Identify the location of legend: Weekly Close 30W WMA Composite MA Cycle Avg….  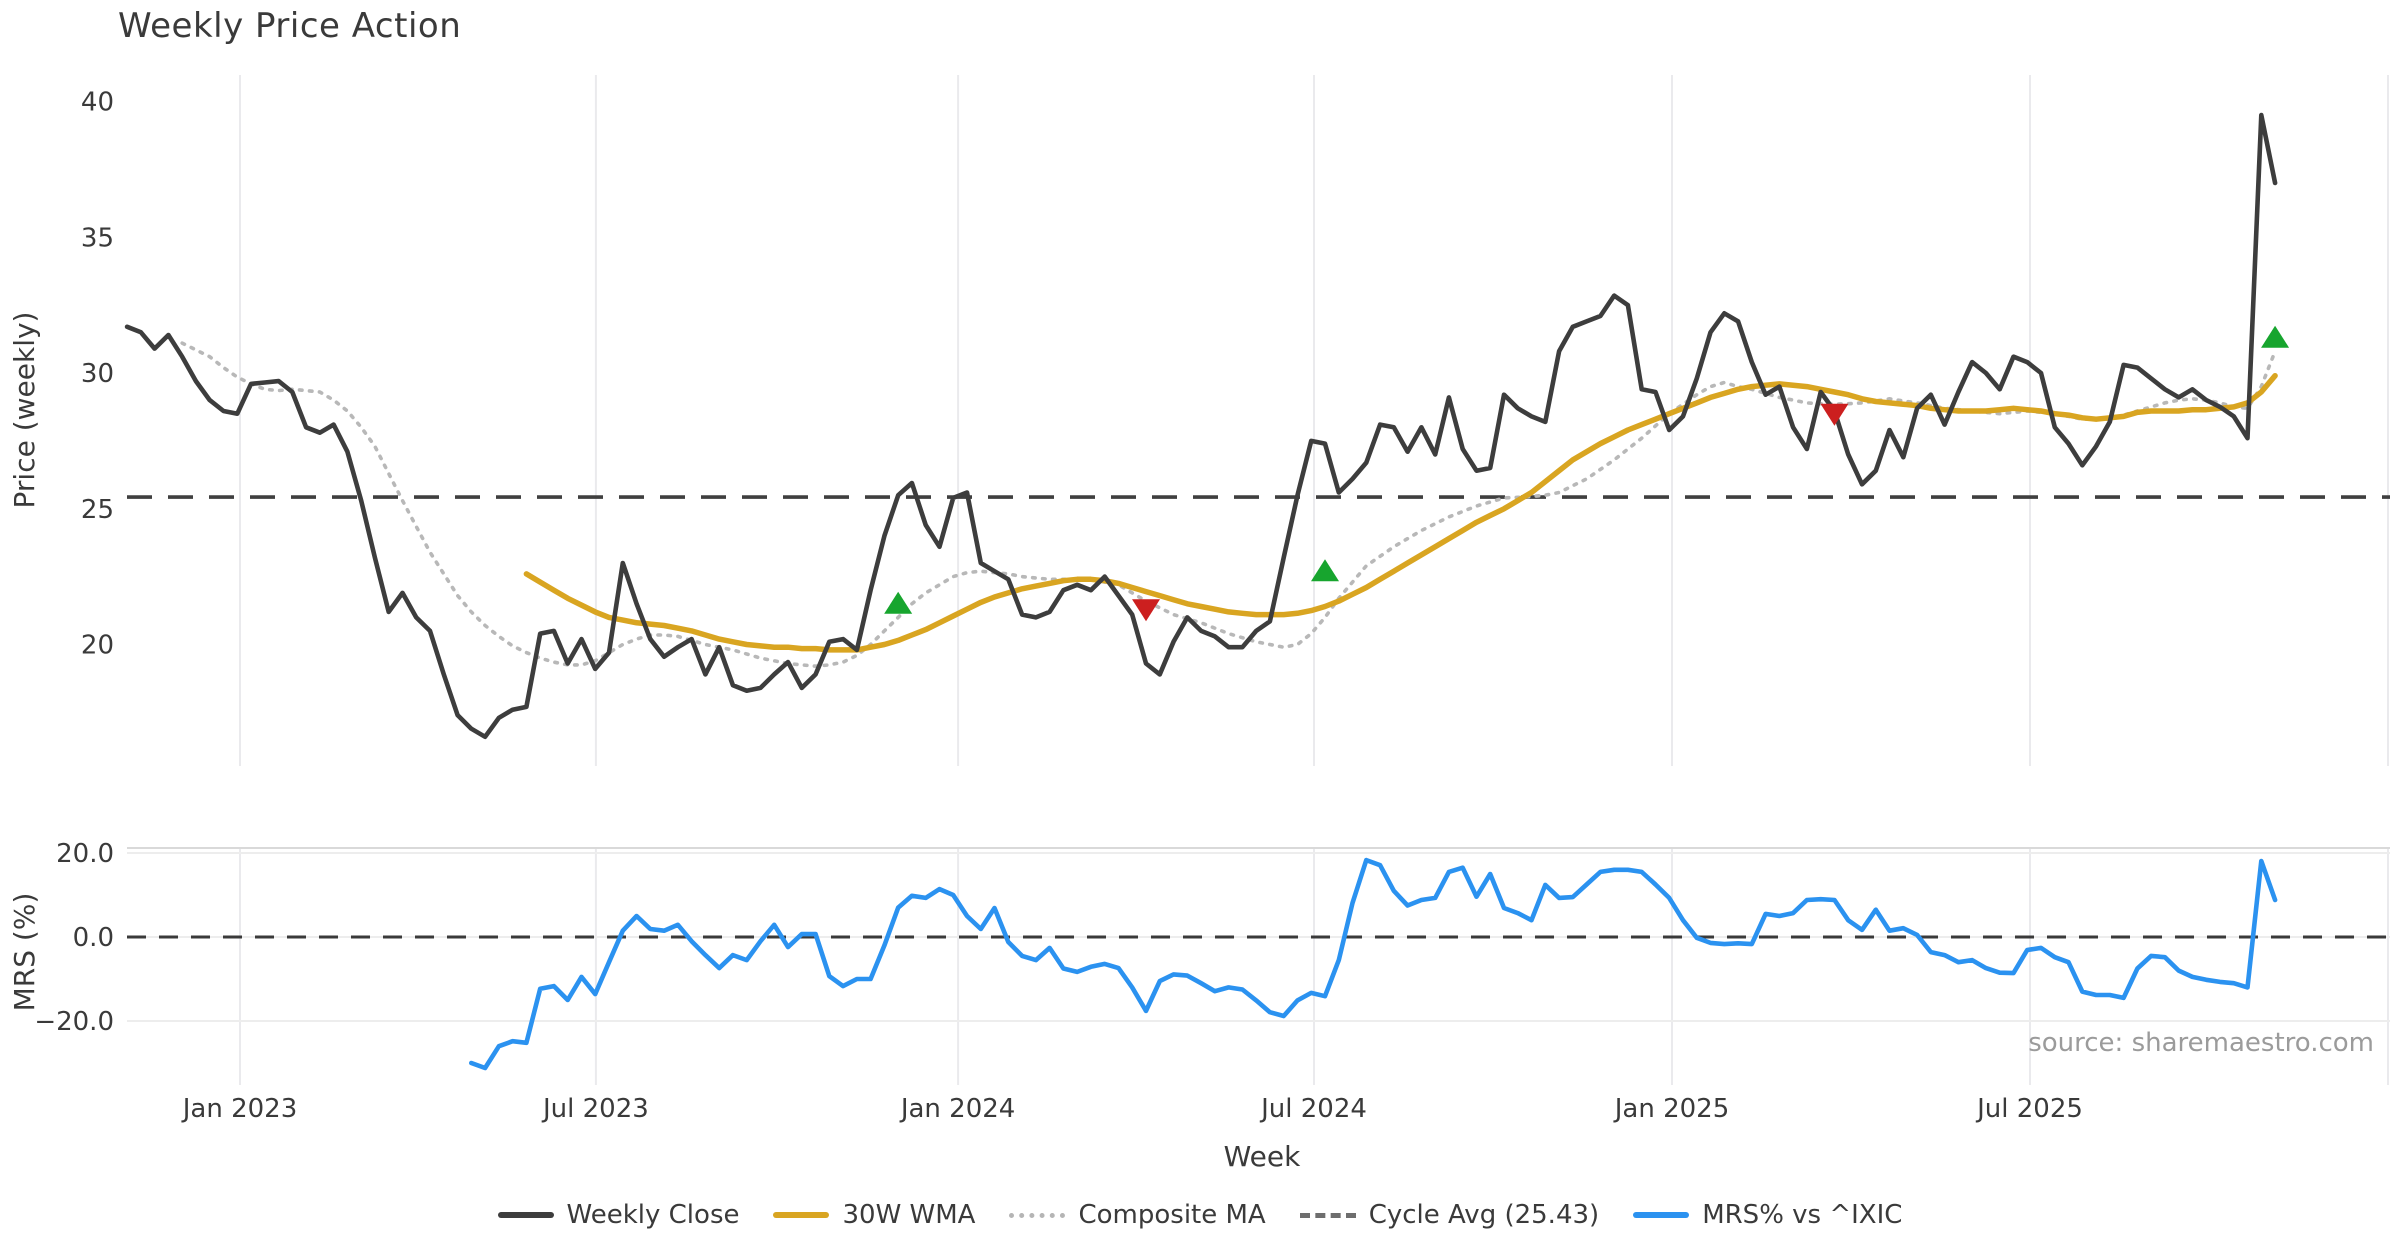
(1200, 1215).